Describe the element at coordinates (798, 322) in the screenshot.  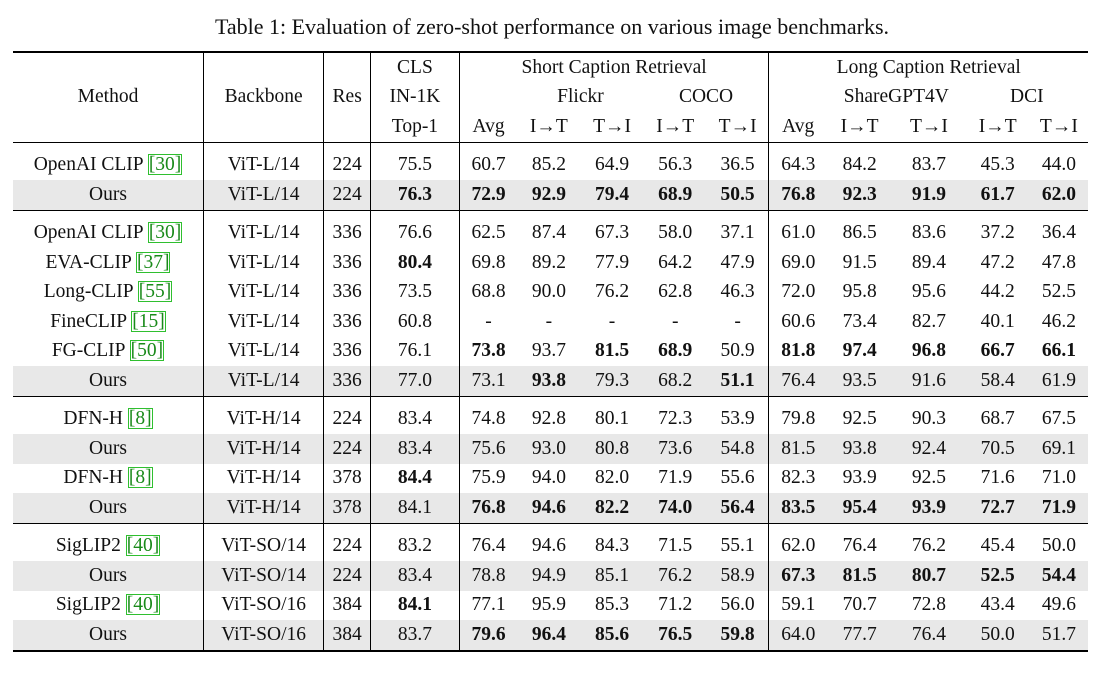
I see `score-cell: 60.6` at that location.